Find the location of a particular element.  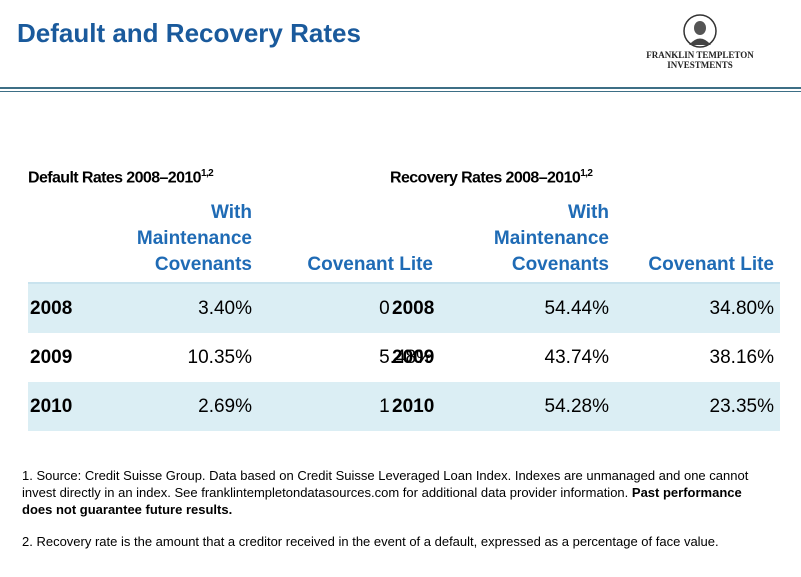

value-cell: 3.40% is located at coordinates (182, 308).